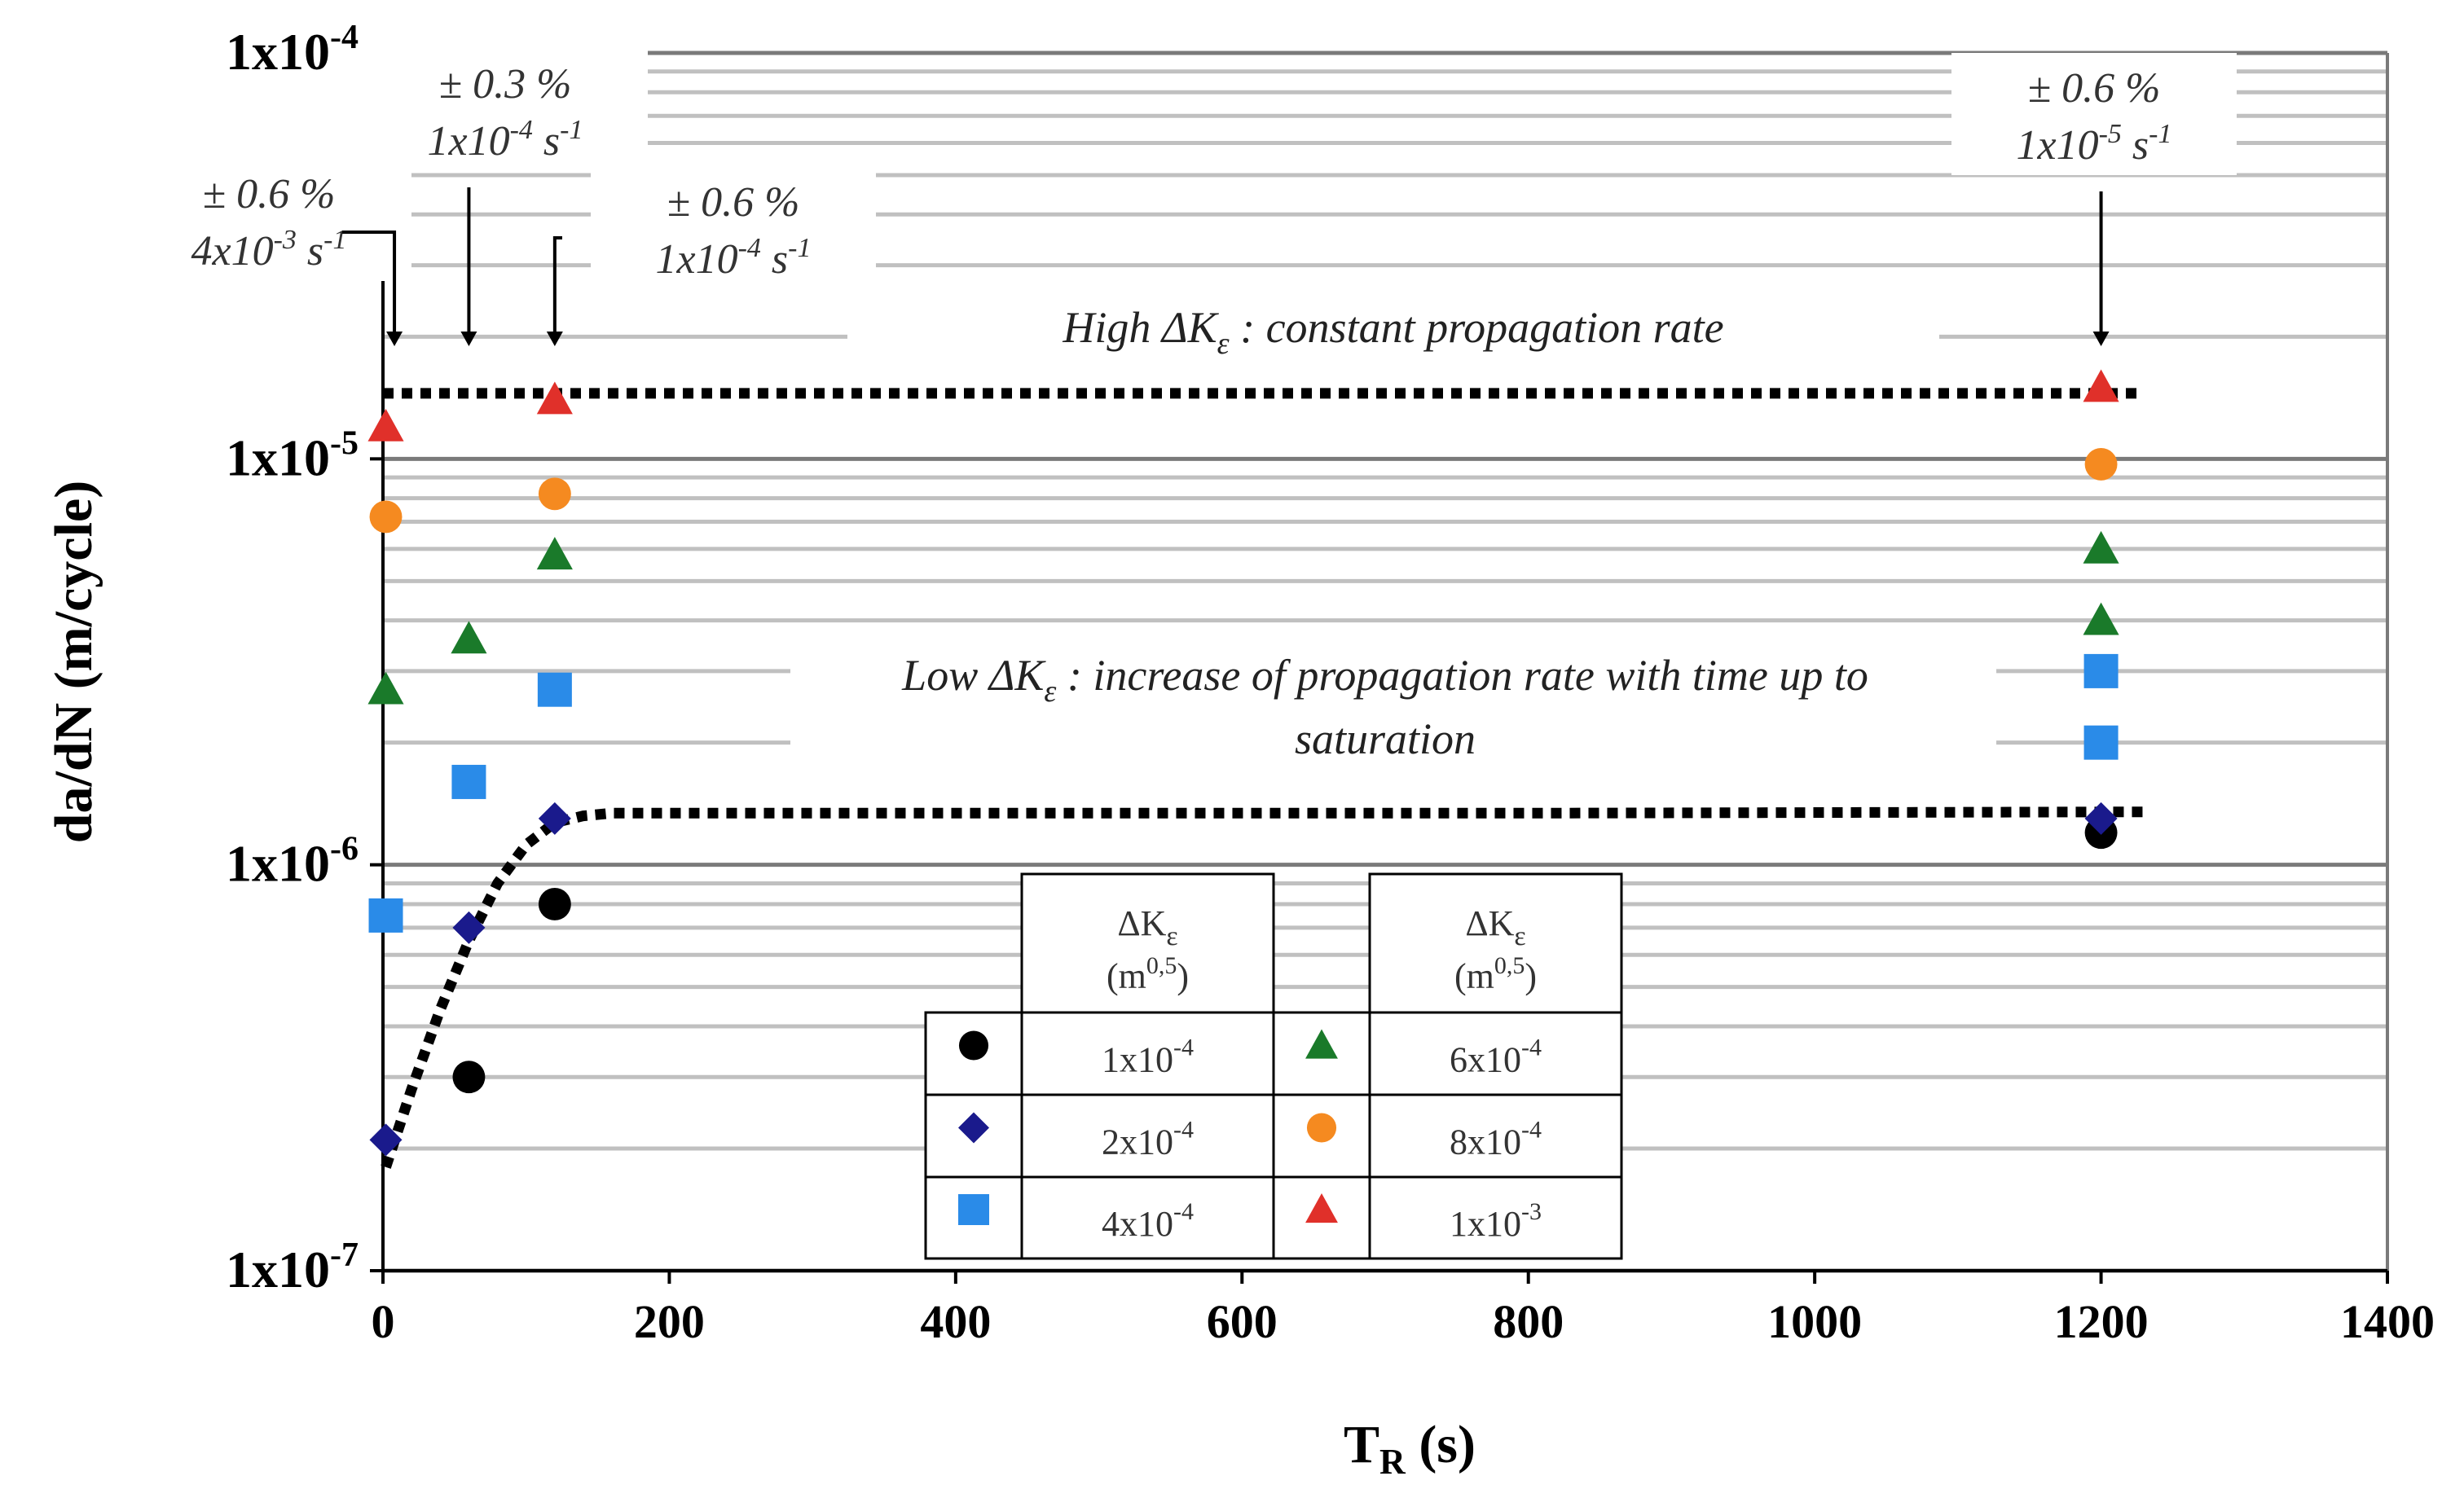 This screenshot has height=1511, width=2464. I want to click on x-tick-label: 800, so click(1528, 1322).